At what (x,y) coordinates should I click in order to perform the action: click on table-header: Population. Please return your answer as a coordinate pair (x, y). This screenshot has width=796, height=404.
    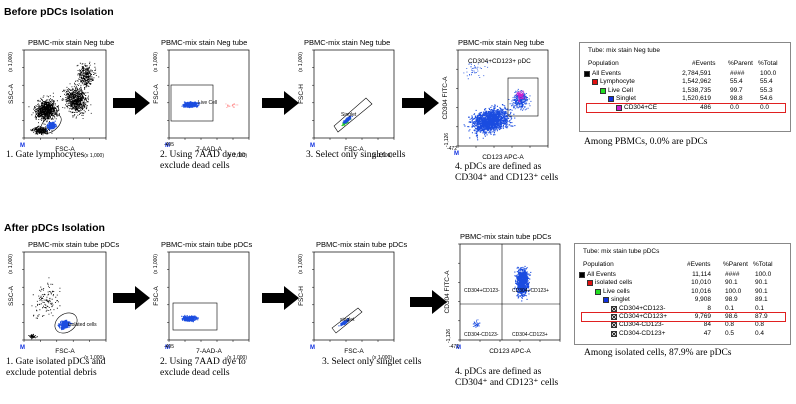
    Looking at the image, I should click on (603, 63).